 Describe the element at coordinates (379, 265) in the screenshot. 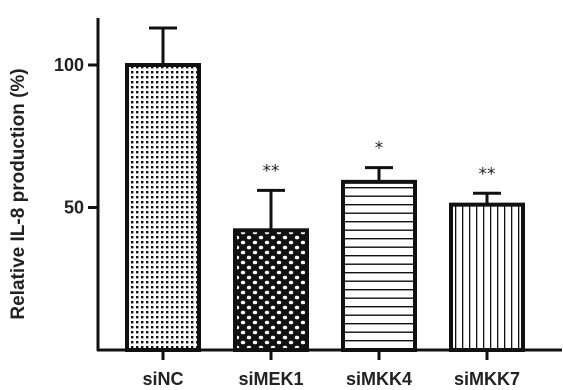

I see `bar-siMKK4` at that location.